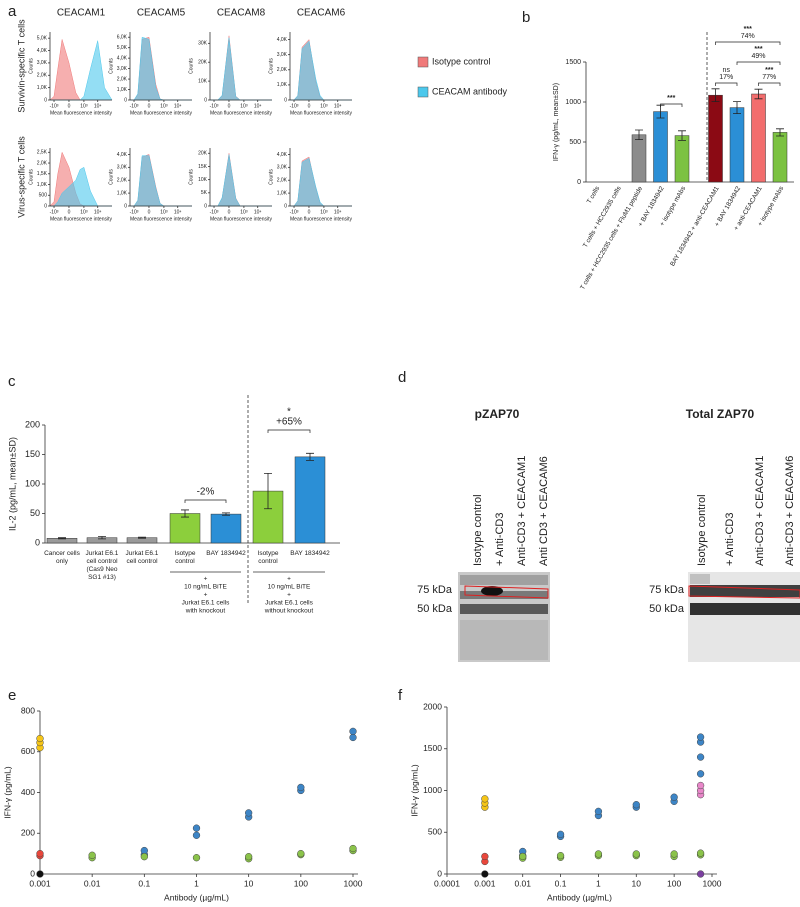  Describe the element at coordinates (470, 91) in the screenshot. I see `legend-label: CEACAM antibody` at that location.